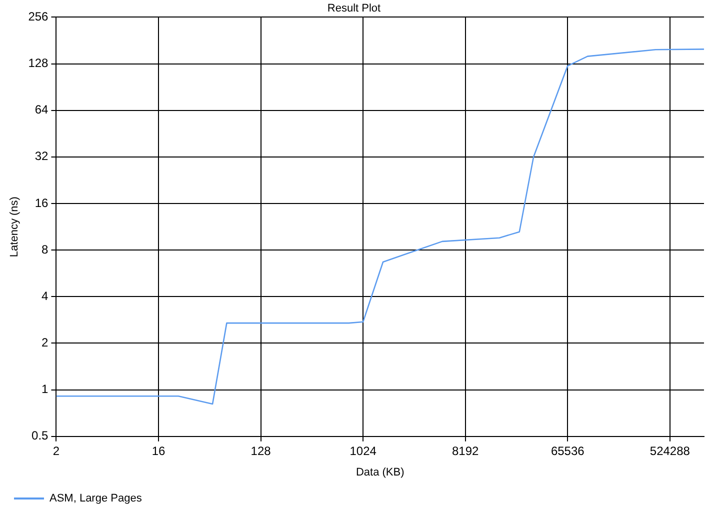 The width and height of the screenshot is (708, 514). I want to click on y-axis-title: Latency (ns), so click(14, 227).